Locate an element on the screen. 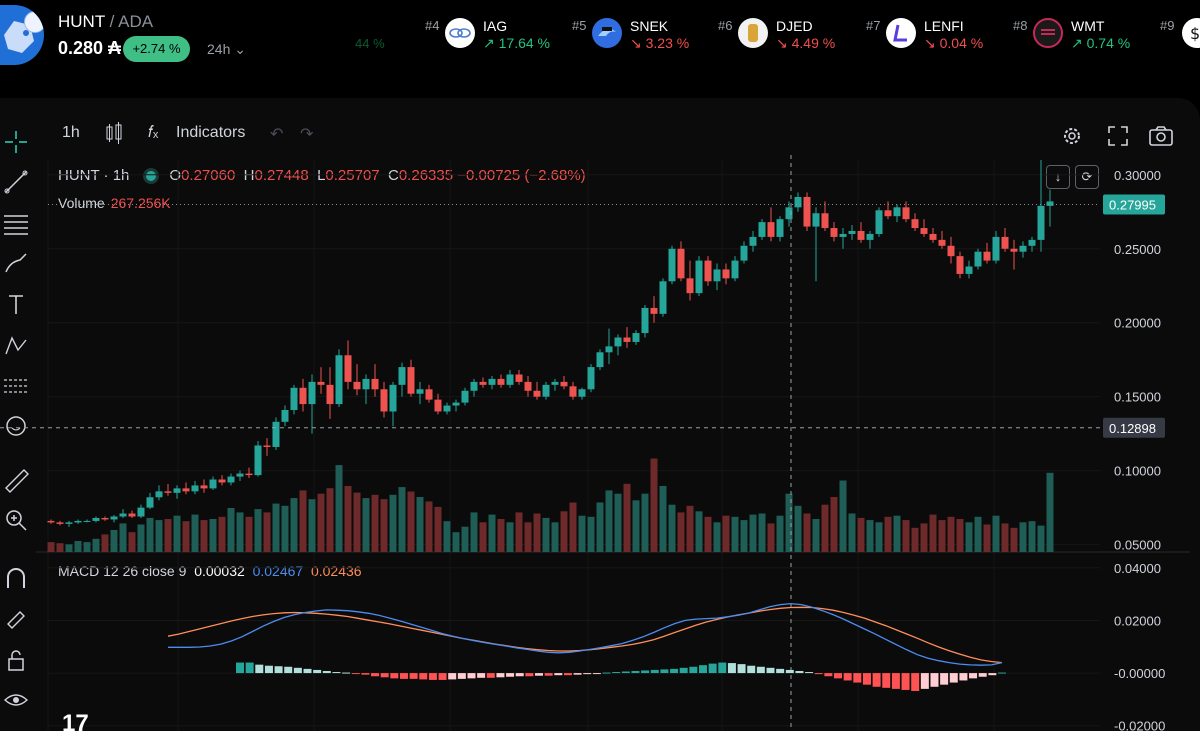 This screenshot has height=731, width=1200. prediction-icon is located at coordinates (16, 386).